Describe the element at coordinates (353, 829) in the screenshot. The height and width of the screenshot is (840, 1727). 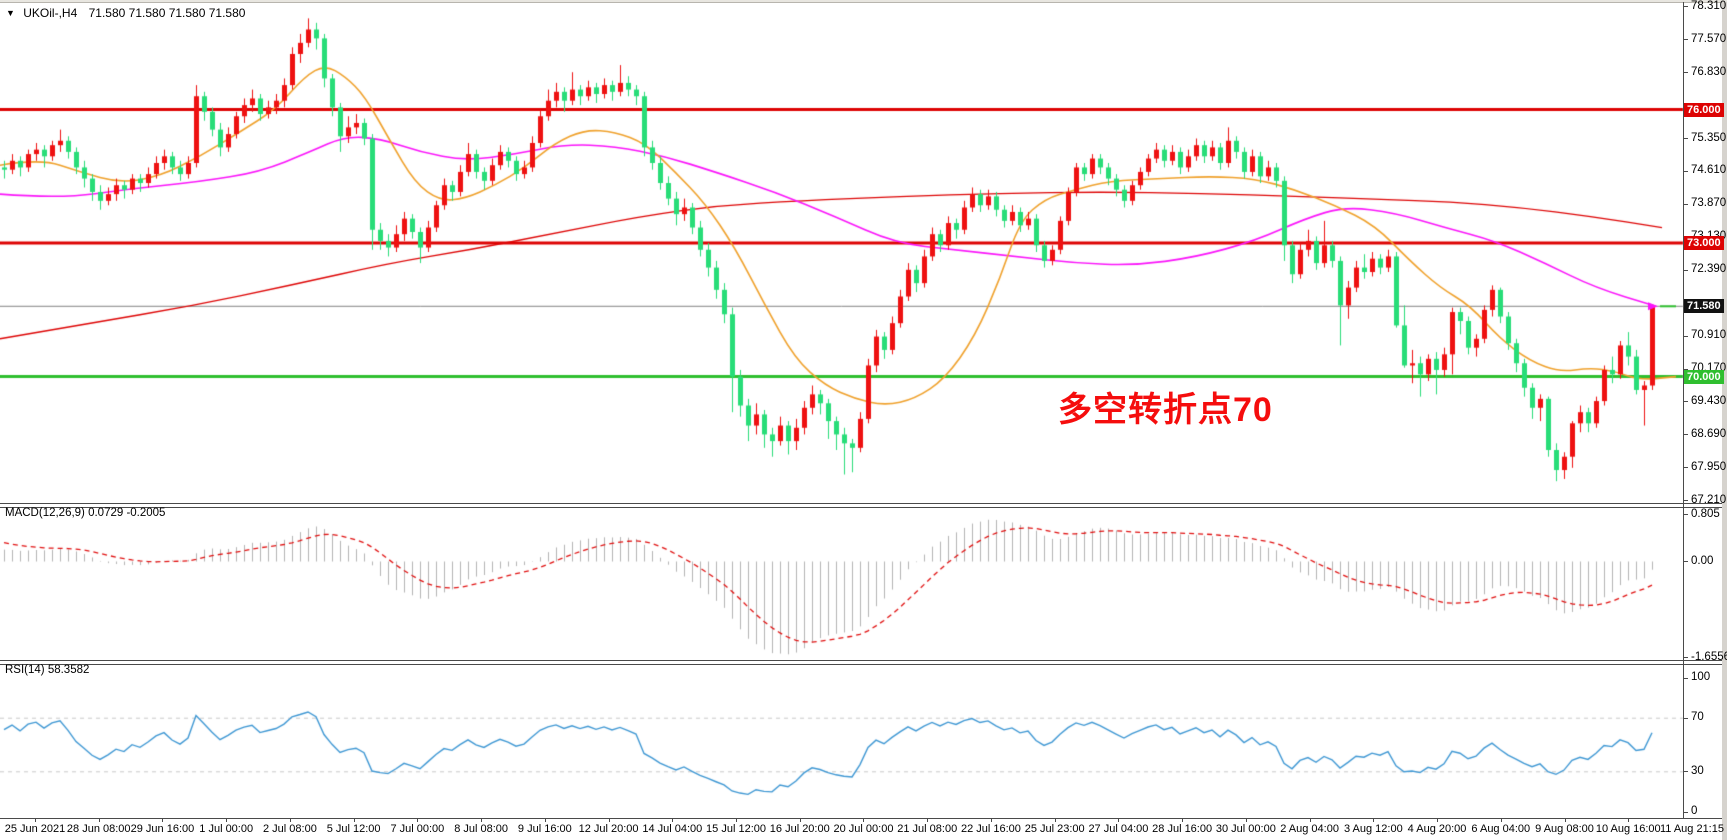
I see `time-axis-label: 5 Jul 12:00` at that location.